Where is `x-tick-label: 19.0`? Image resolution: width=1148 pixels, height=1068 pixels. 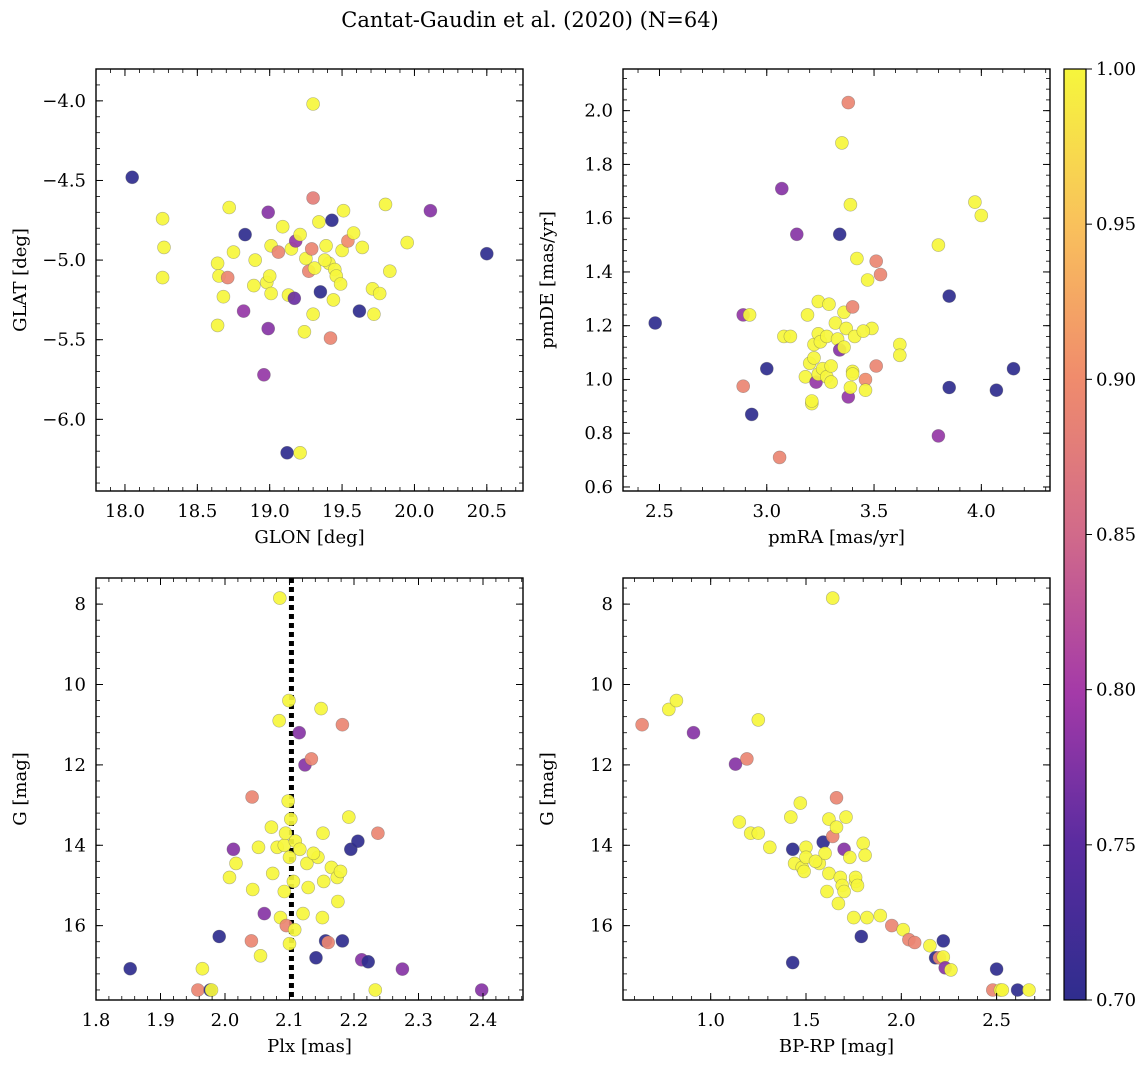 x-tick-label: 19.0 is located at coordinates (270, 511).